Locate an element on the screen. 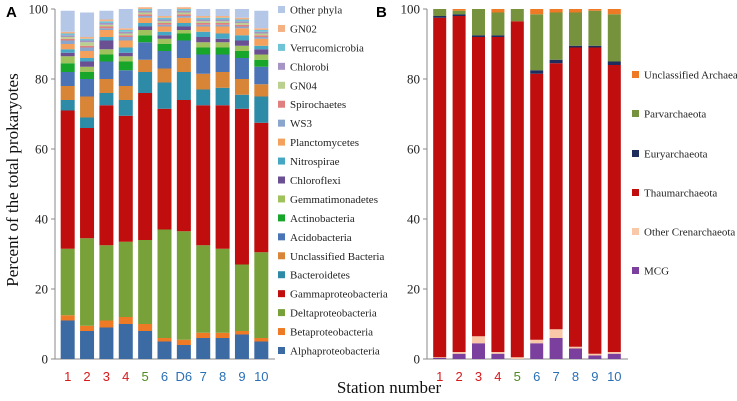 The height and width of the screenshot is (401, 737). panel-a-station-label: 7 is located at coordinates (203, 376).